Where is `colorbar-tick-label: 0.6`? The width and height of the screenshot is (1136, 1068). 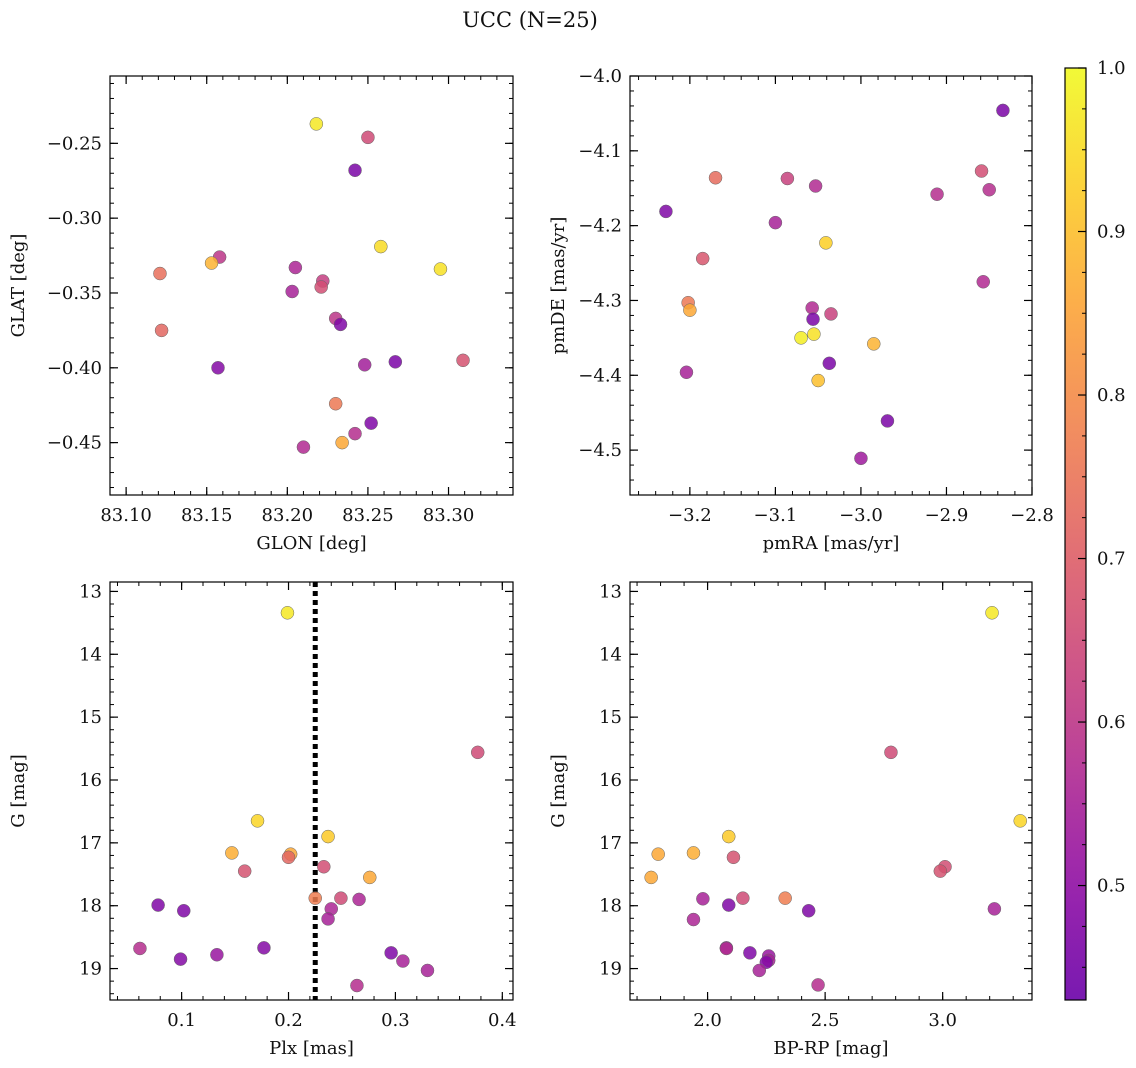
colorbar-tick-label: 0.6 is located at coordinates (1111, 722).